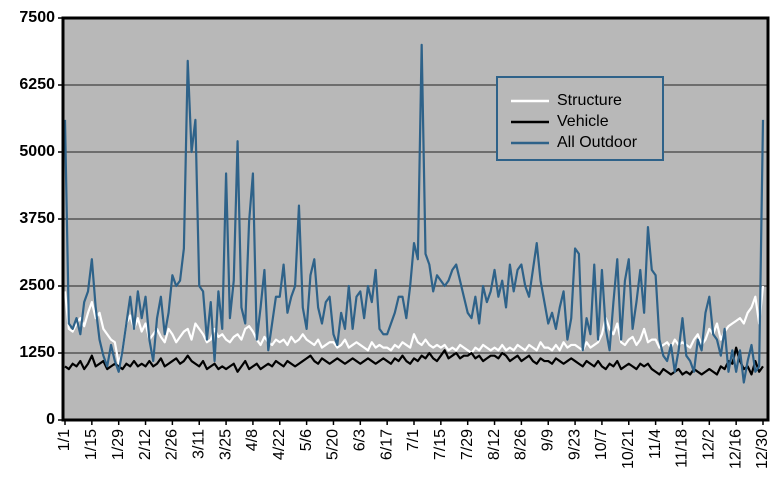  I want to click on x-tick-label: 3/11, so click(198, 444).